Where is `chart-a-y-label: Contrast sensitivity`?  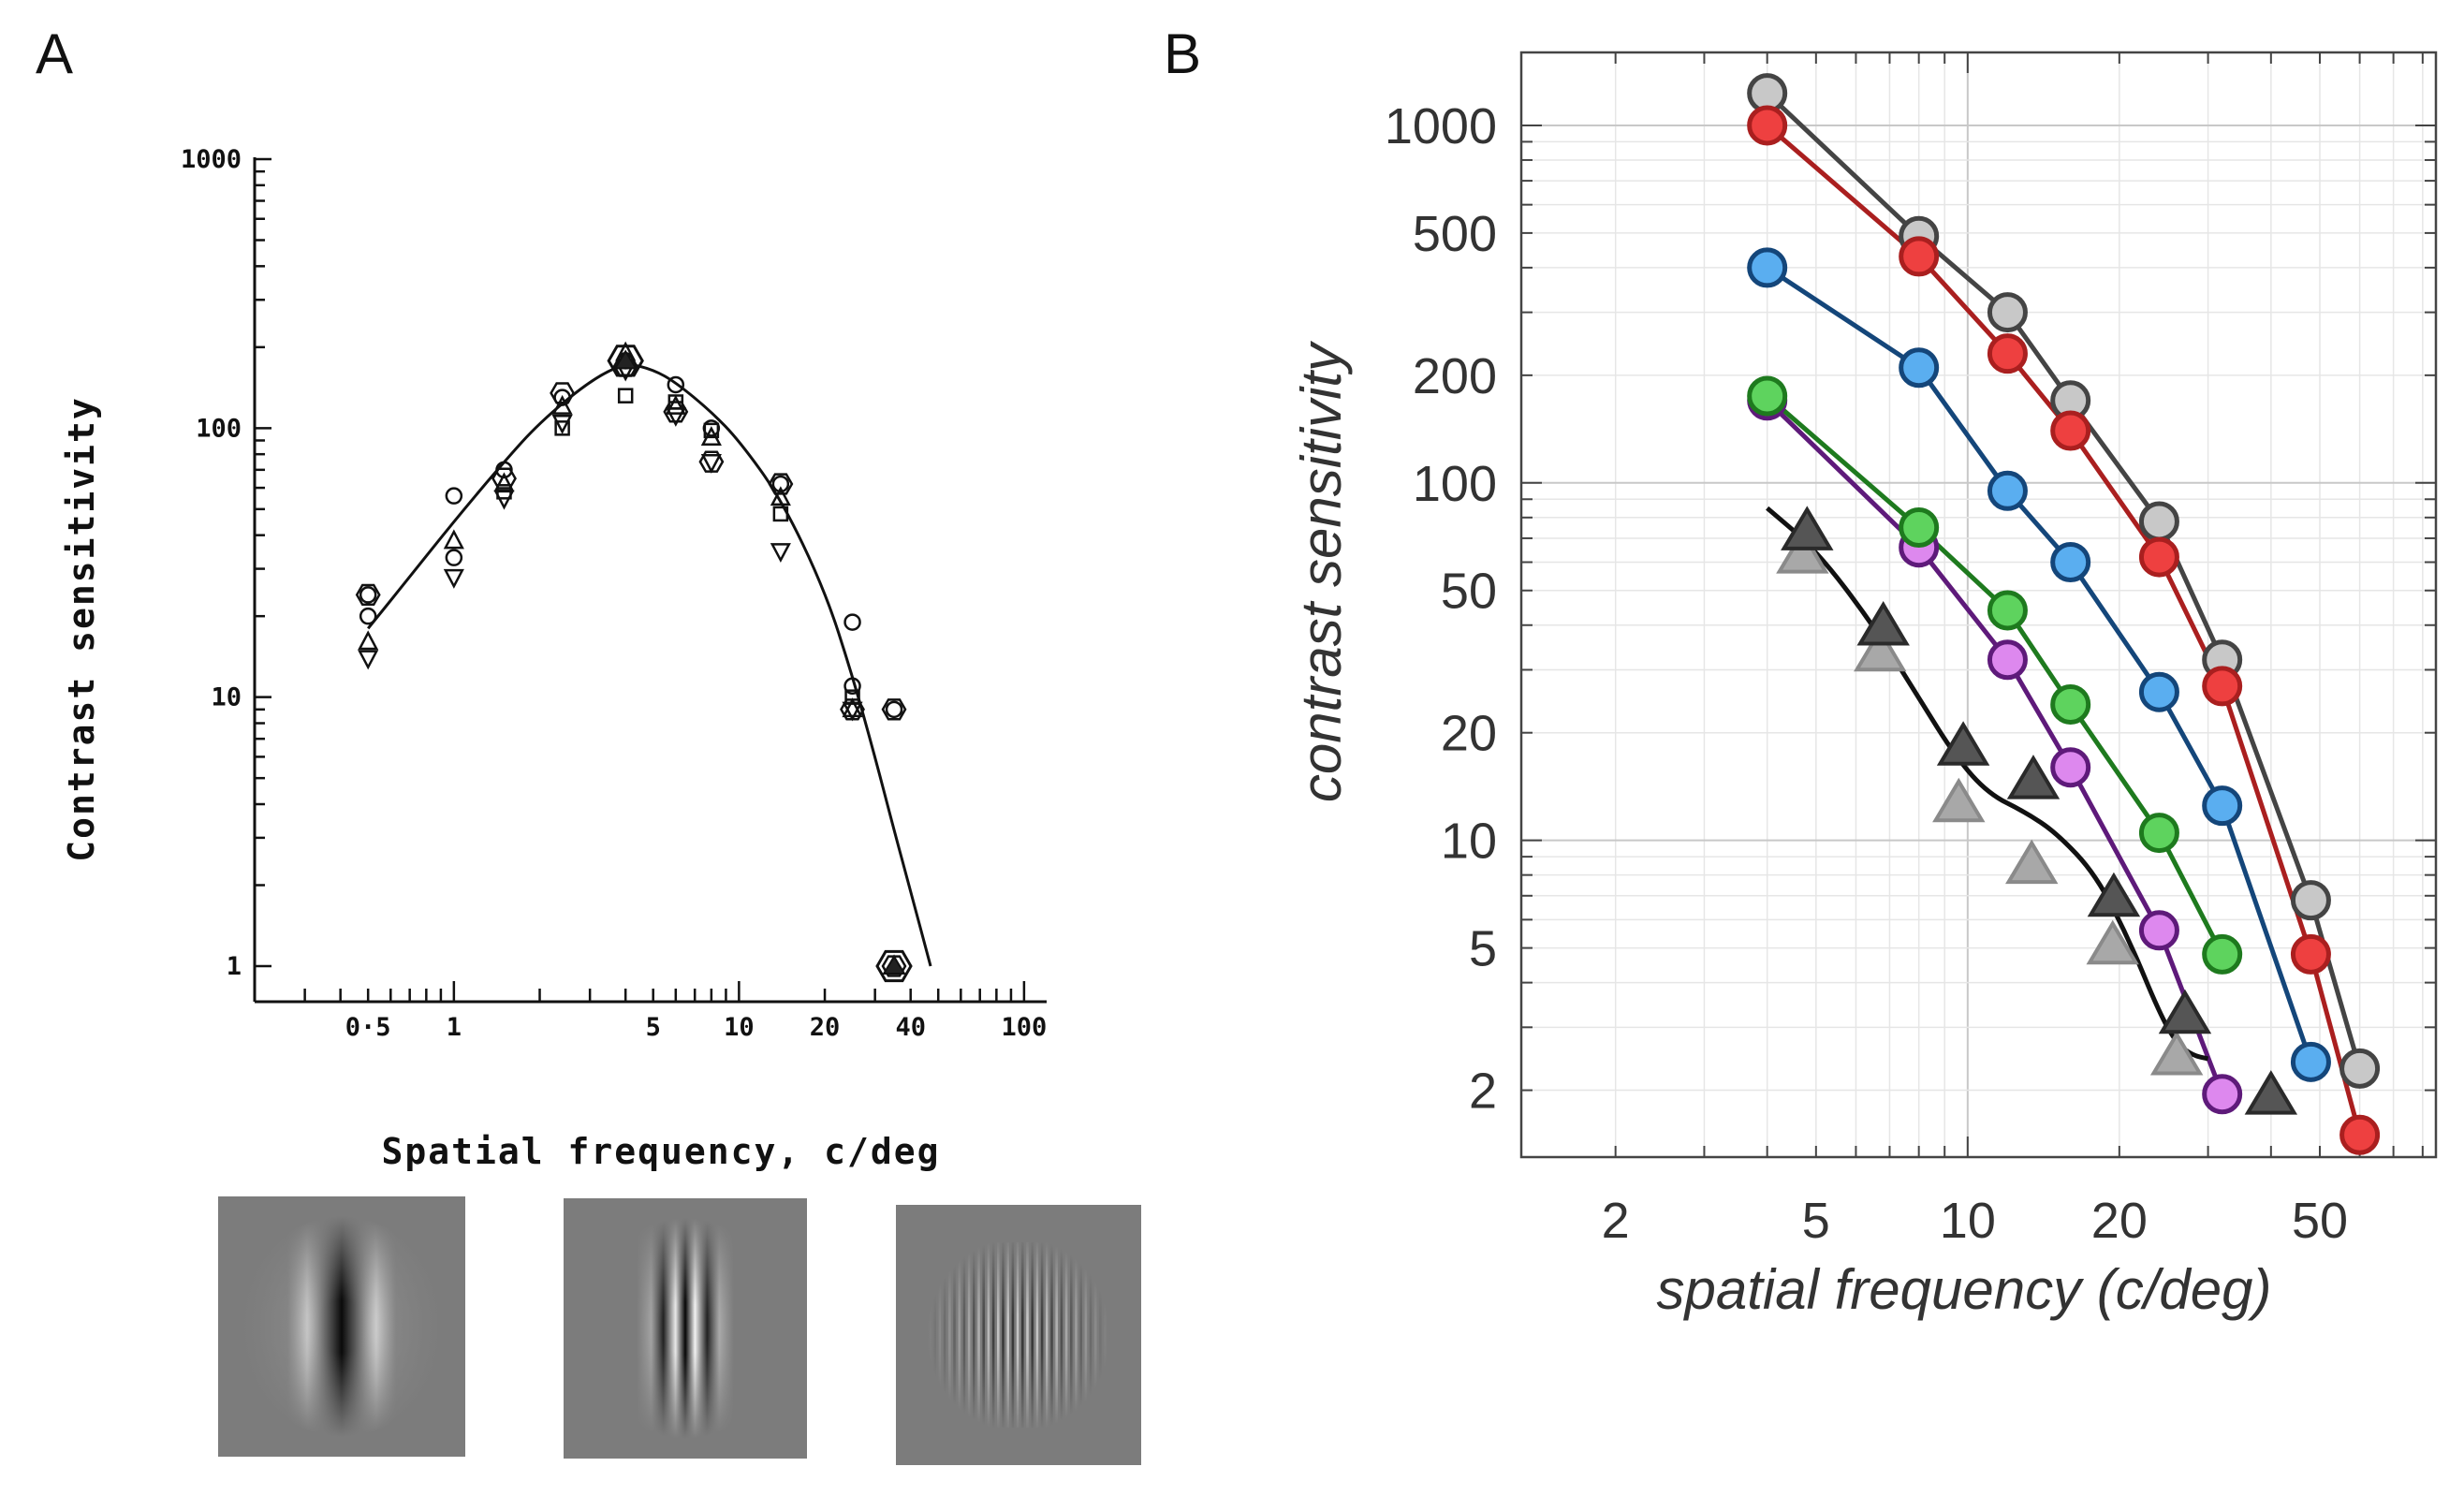 chart-a-y-label: Contrast sensitivity is located at coordinates (81, 629).